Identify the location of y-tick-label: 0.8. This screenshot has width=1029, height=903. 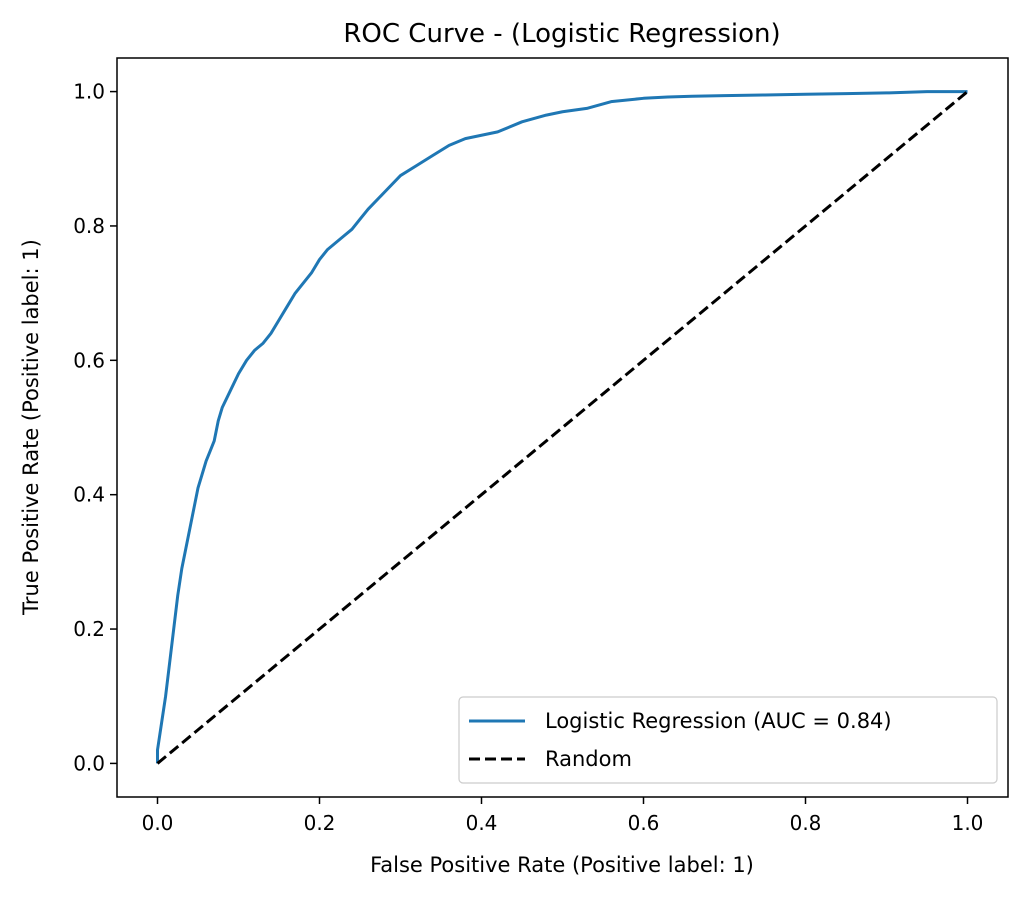
(89, 226).